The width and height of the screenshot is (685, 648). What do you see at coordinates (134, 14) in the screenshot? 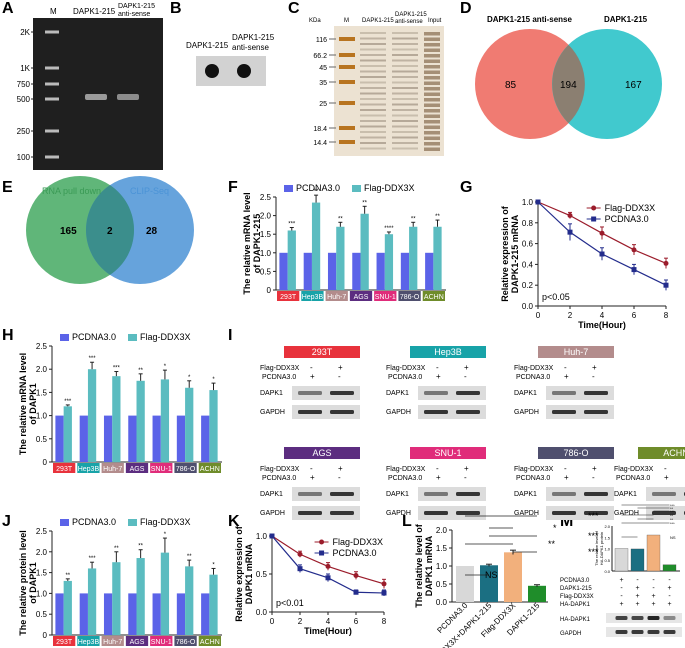
I see `gel-a-lane2-l2: anti-sense` at bounding box center [134, 14].